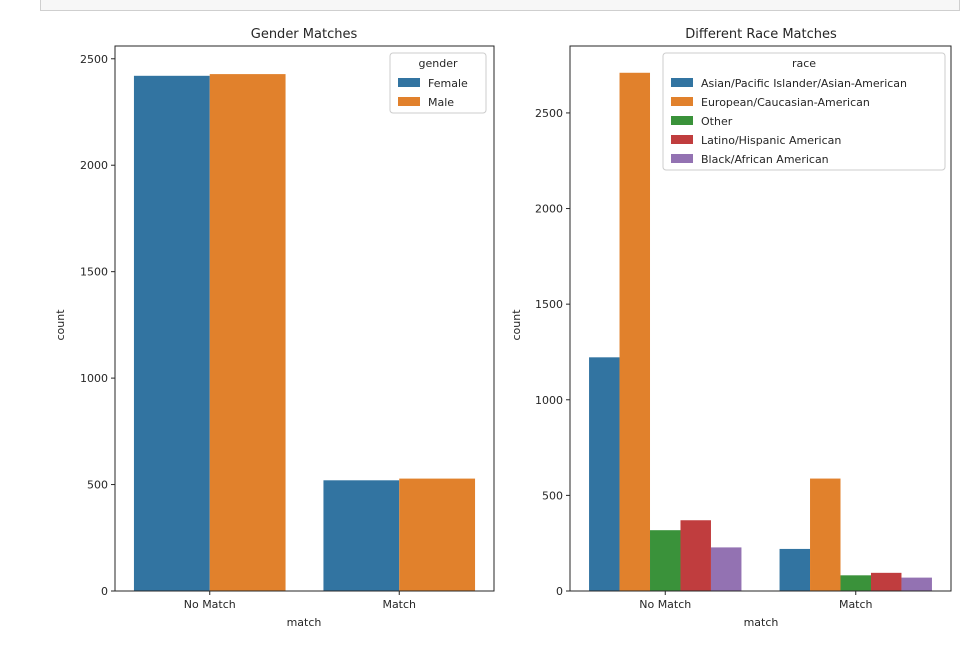 Image resolution: width=960 pixels, height=651 pixels. Describe the element at coordinates (717, 121) in the screenshot. I see `legend-label: Other` at that location.